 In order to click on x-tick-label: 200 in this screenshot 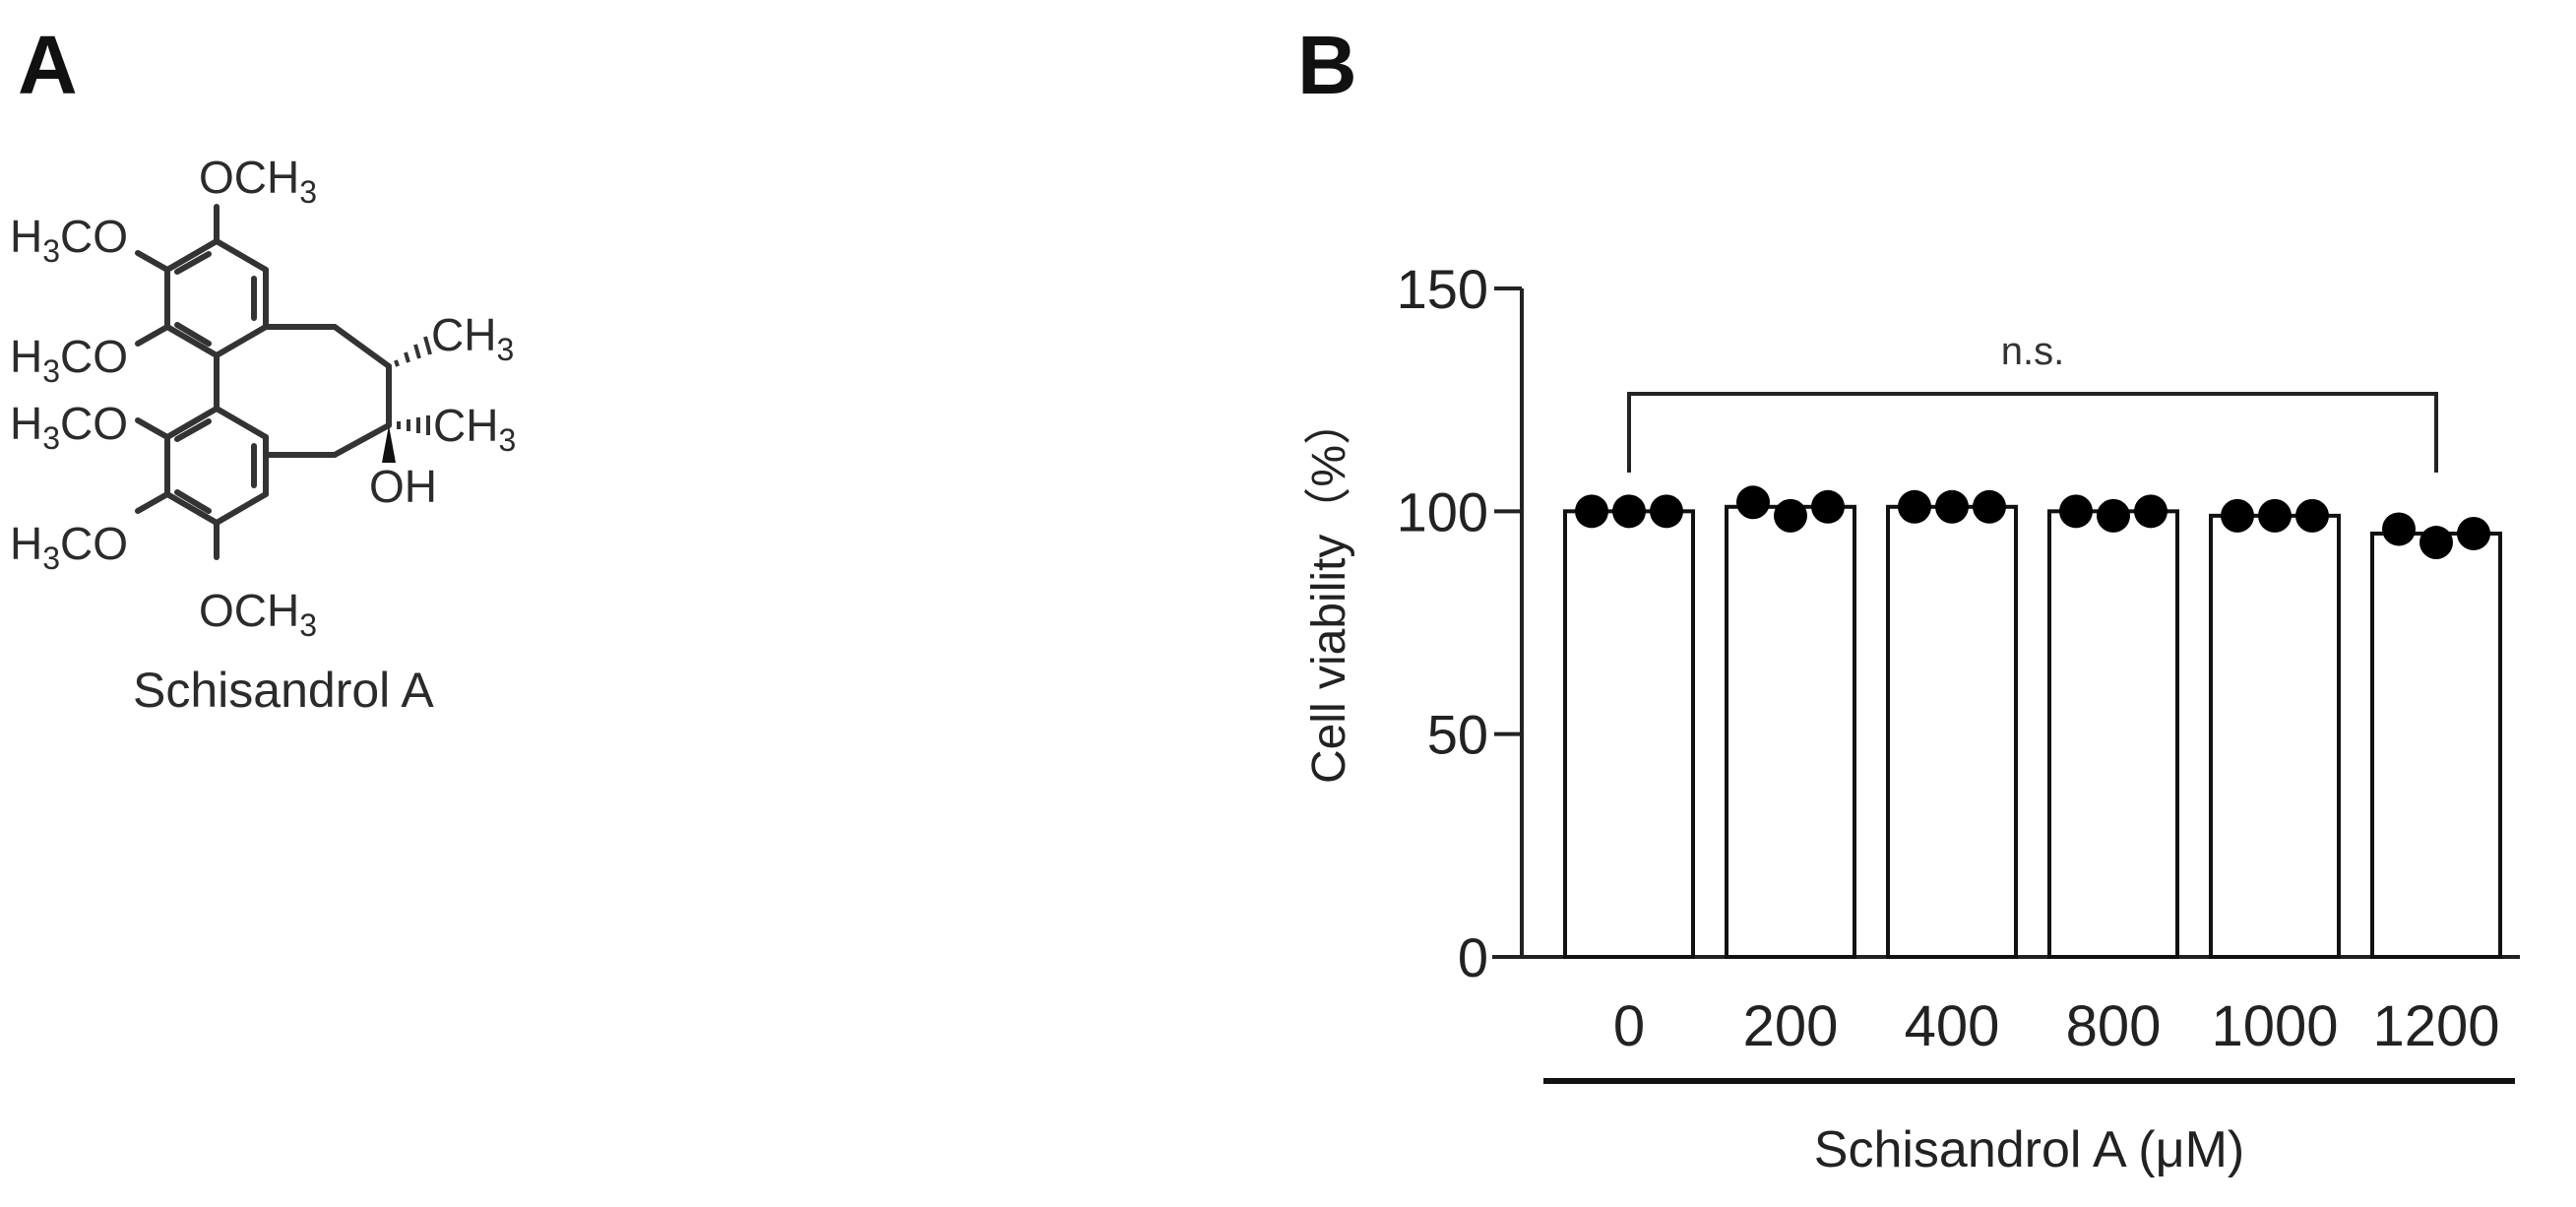, I will do `click(1791, 1026)`.